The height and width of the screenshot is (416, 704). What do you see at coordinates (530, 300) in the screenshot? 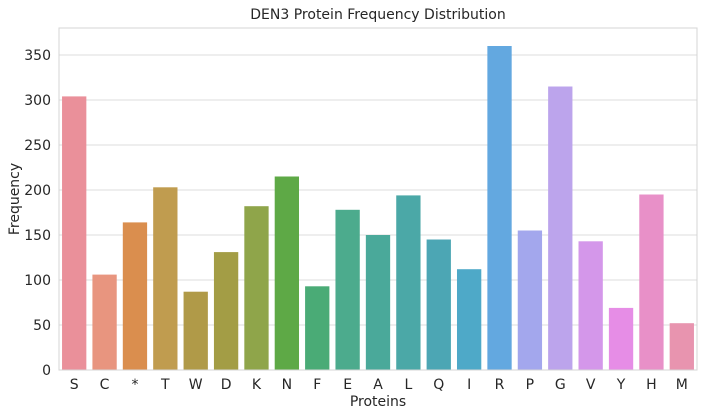
I see `bar-p` at bounding box center [530, 300].